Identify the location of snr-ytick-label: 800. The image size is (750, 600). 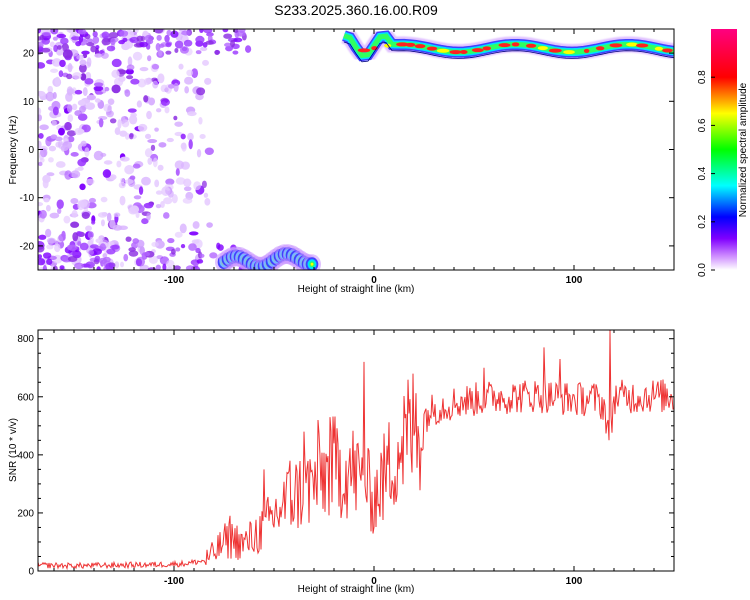
(25, 339).